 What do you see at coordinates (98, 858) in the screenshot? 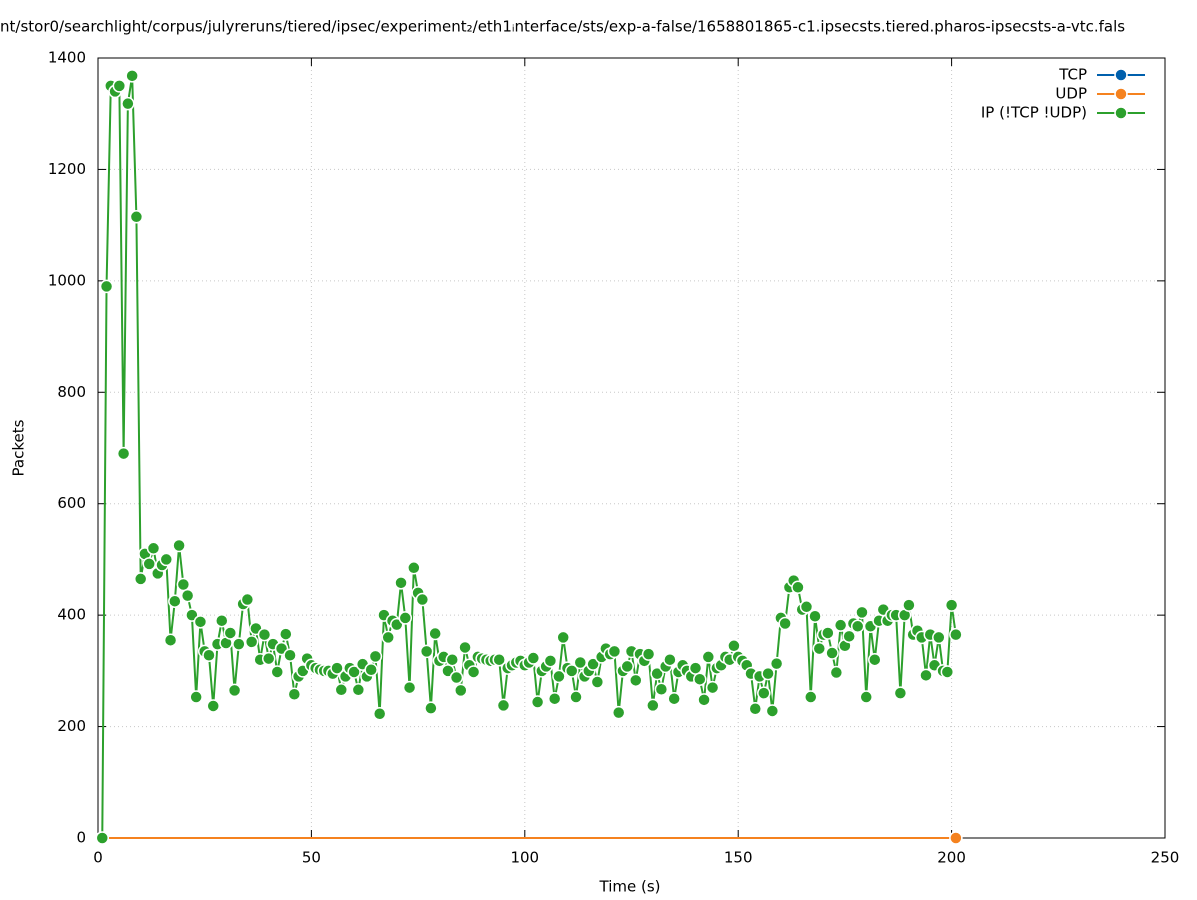
I see `x-tick-label: 0` at bounding box center [98, 858].